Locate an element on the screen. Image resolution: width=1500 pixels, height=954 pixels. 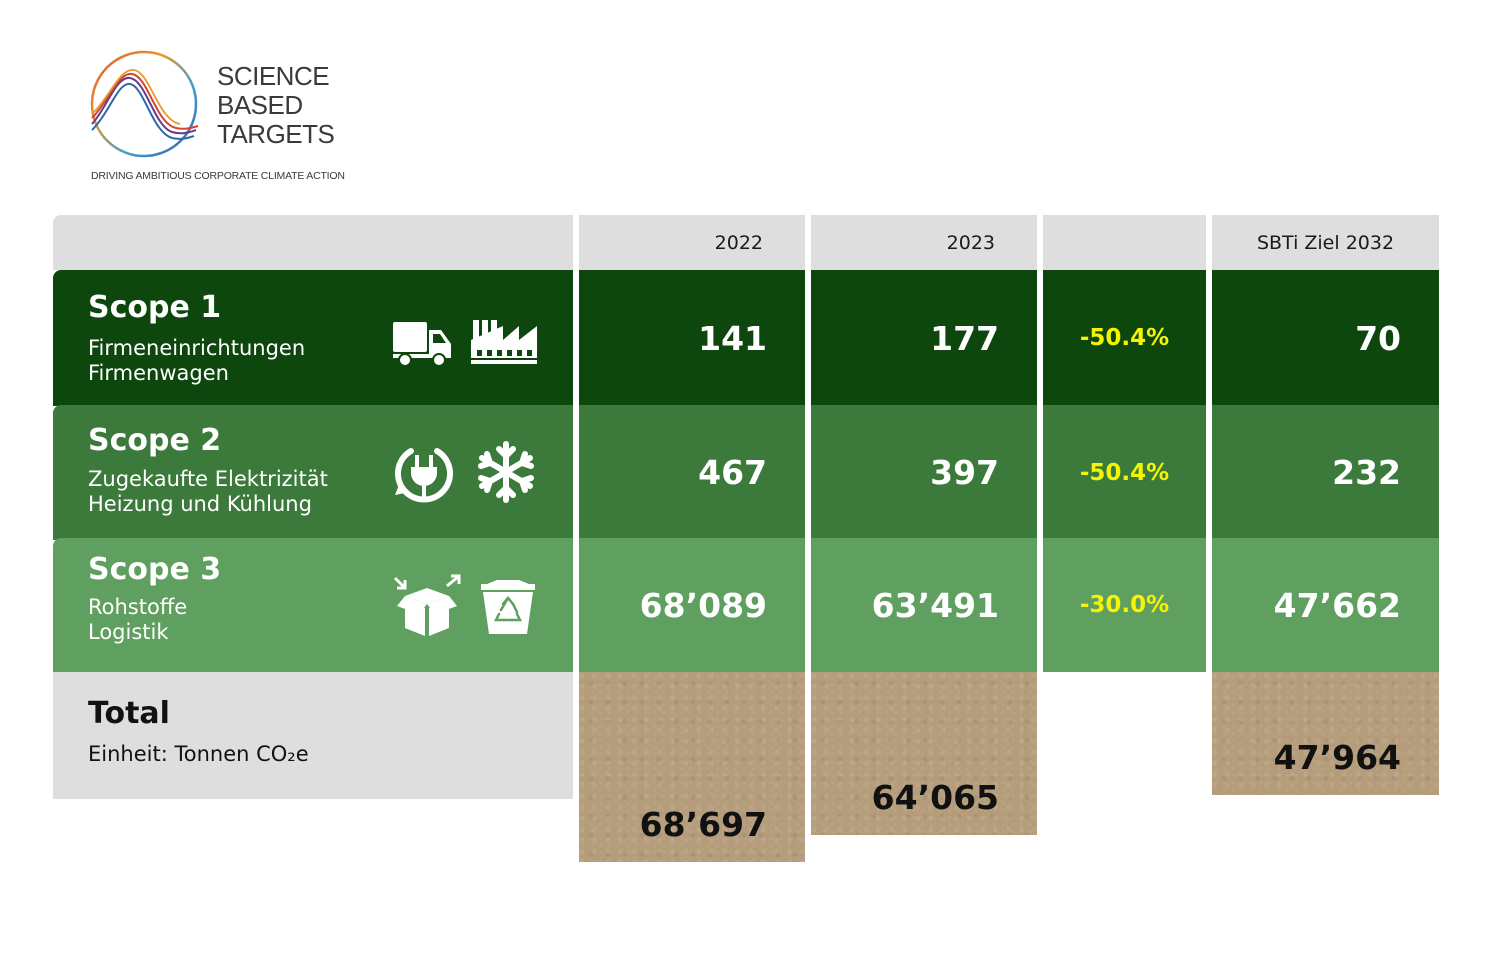
scope-1-target: 70 is located at coordinates (1325, 338).